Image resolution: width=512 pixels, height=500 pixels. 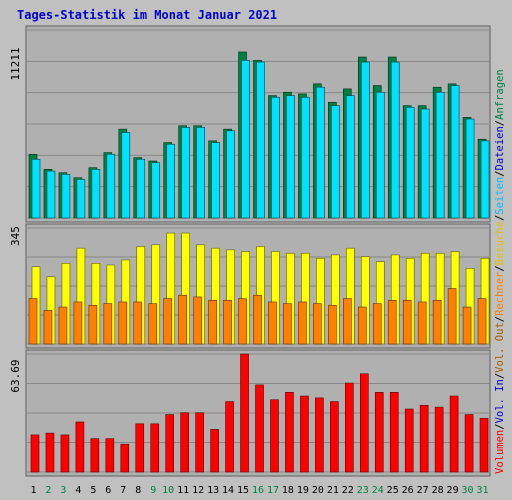 I want to click on x-tick-label: 24, so click(x=378, y=490).